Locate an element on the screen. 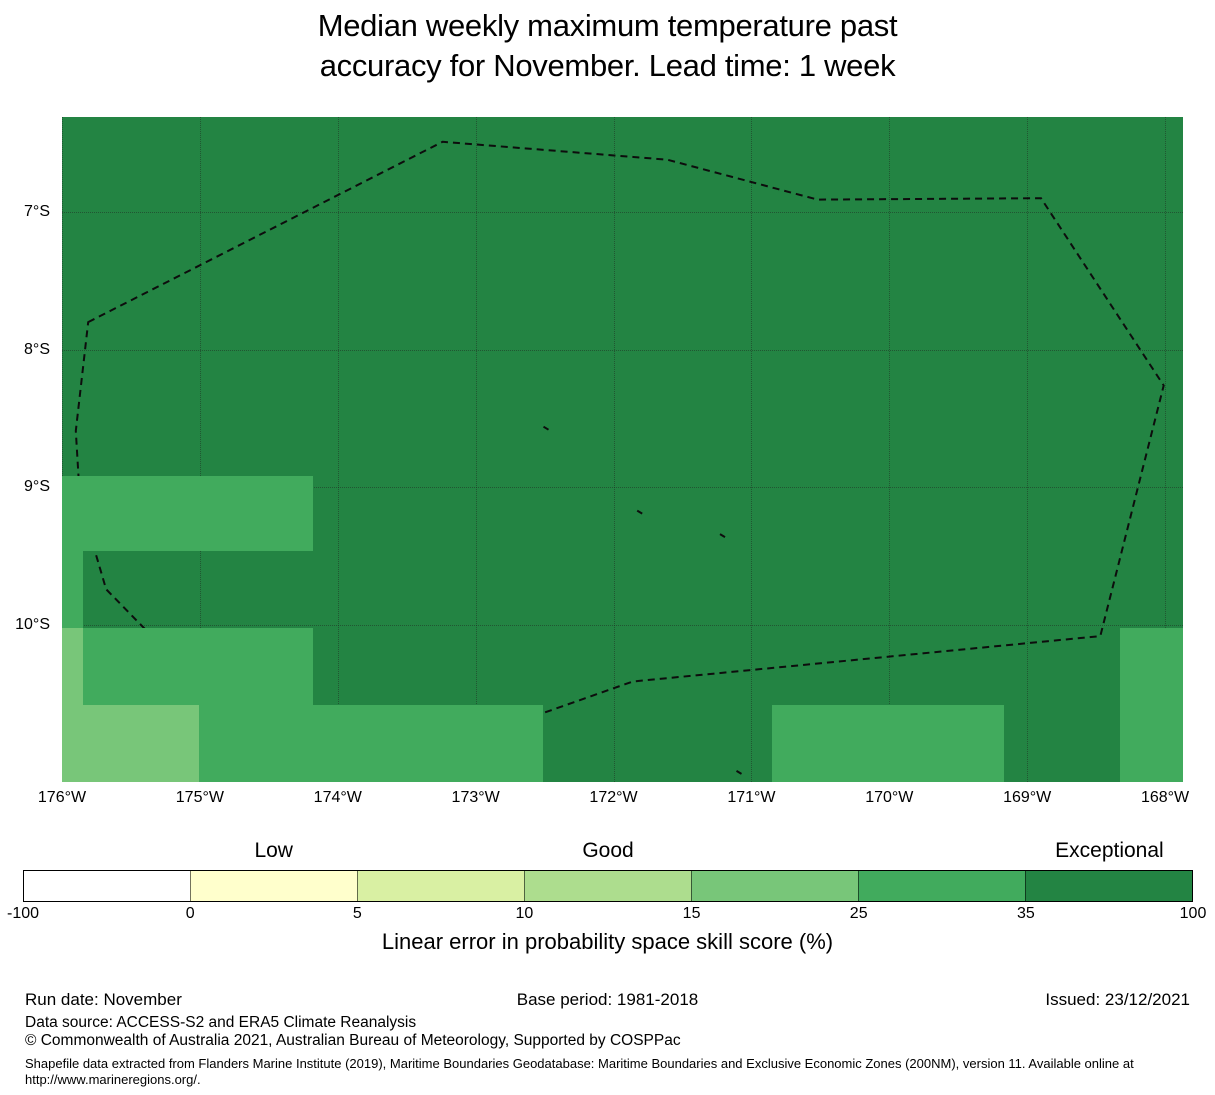 The width and height of the screenshot is (1215, 1095). colorbar-tick-label: 35 is located at coordinates (1025, 913).